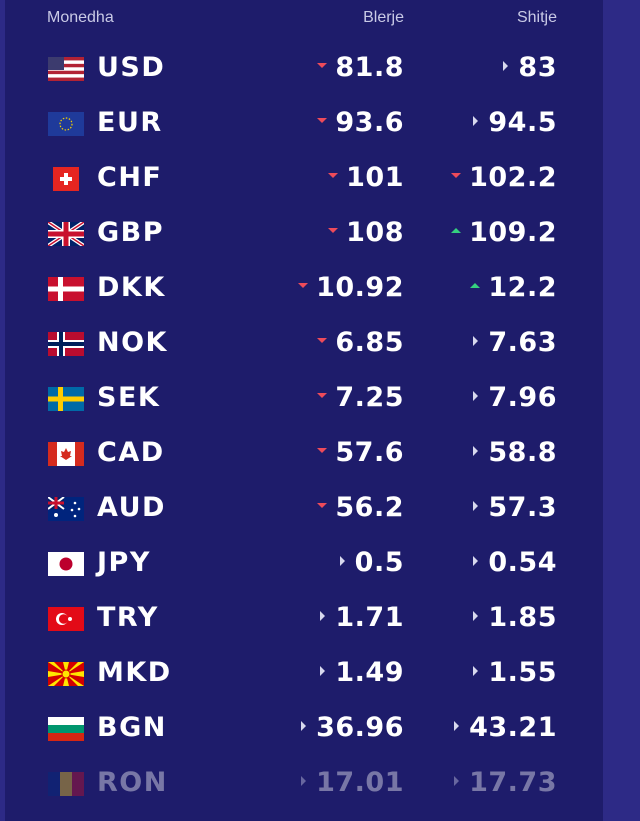  I want to click on sell-rate: 1.55, so click(522, 672).